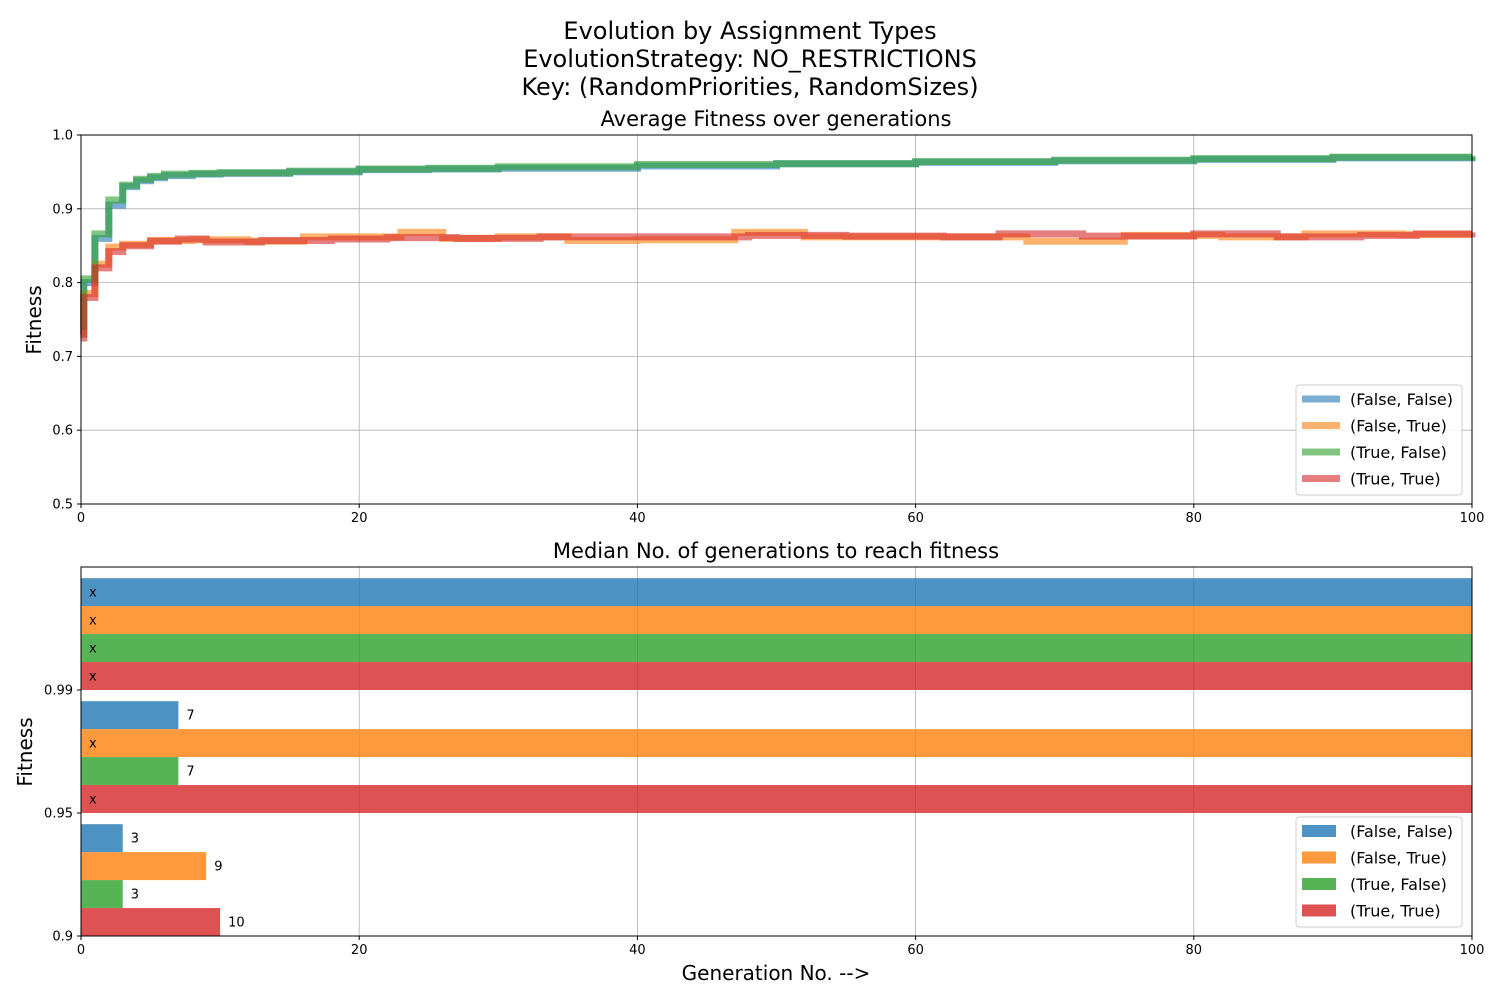  I want to click on bar-chart-legend-box, so click(1379, 872).